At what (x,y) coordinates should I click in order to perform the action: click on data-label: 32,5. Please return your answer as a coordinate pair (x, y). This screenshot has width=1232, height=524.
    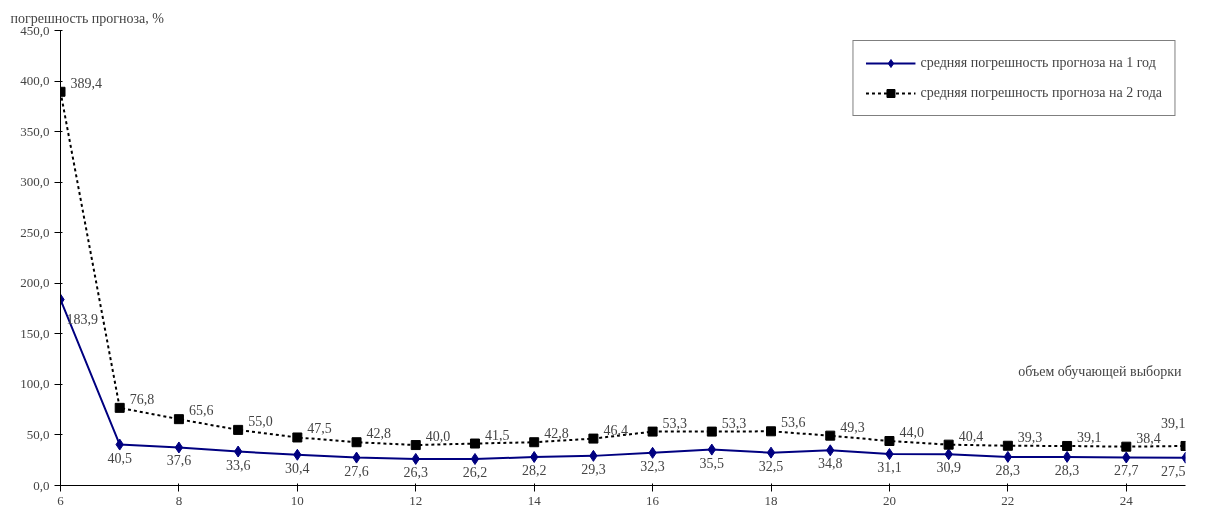
    Looking at the image, I should click on (771, 466).